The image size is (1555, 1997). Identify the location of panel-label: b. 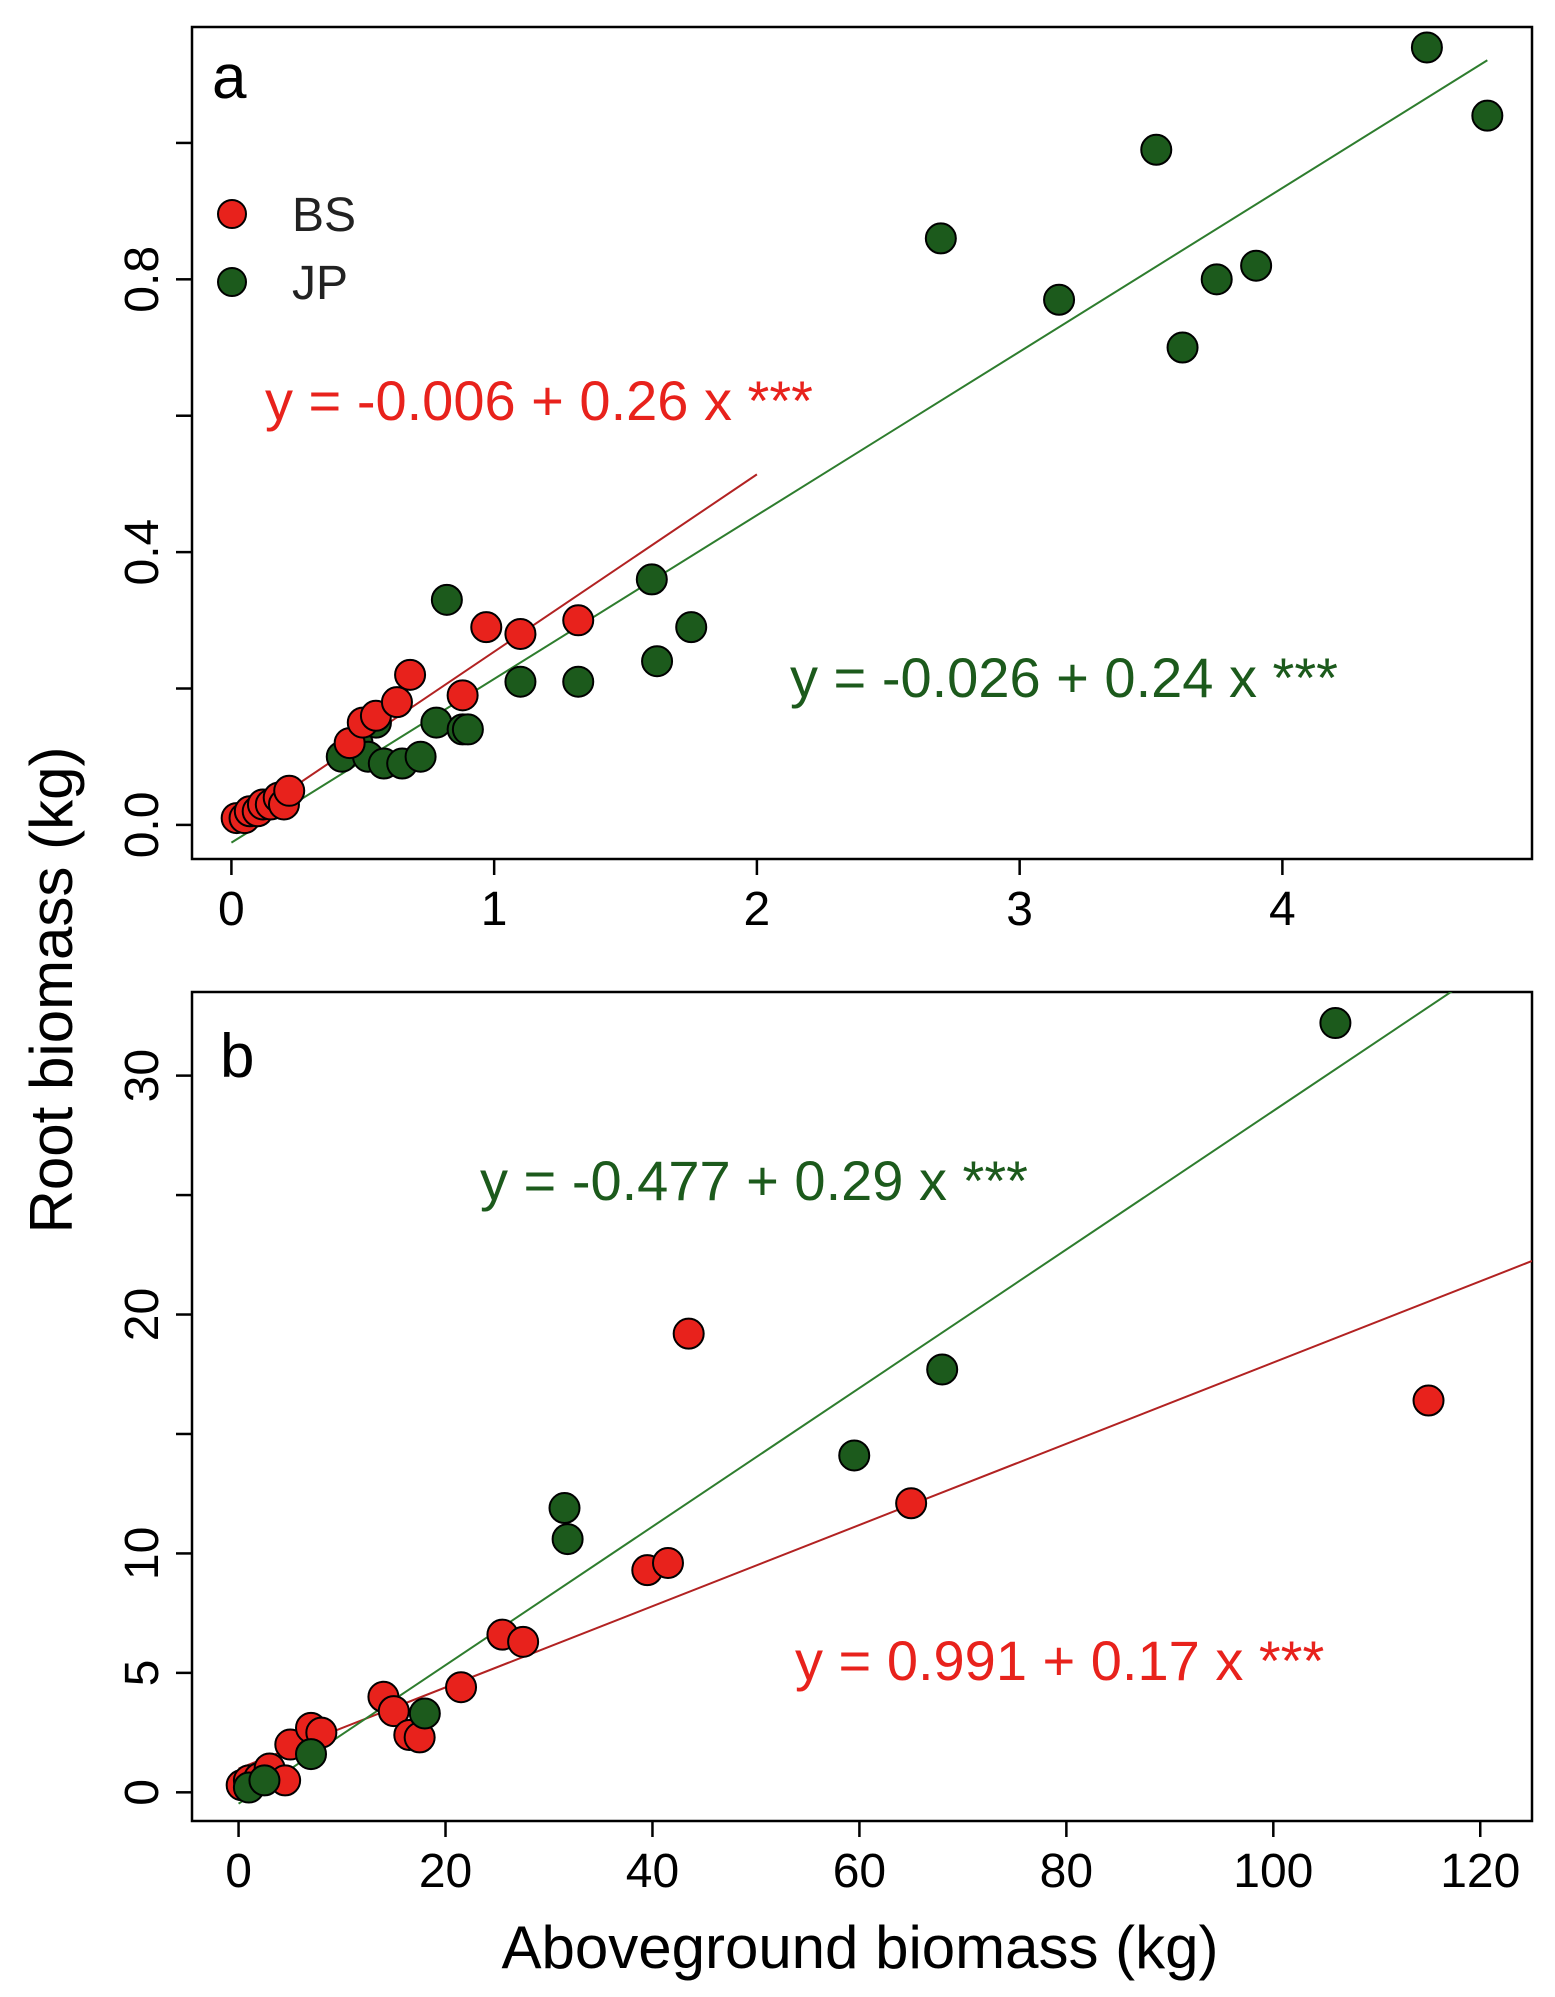
(237, 1056).